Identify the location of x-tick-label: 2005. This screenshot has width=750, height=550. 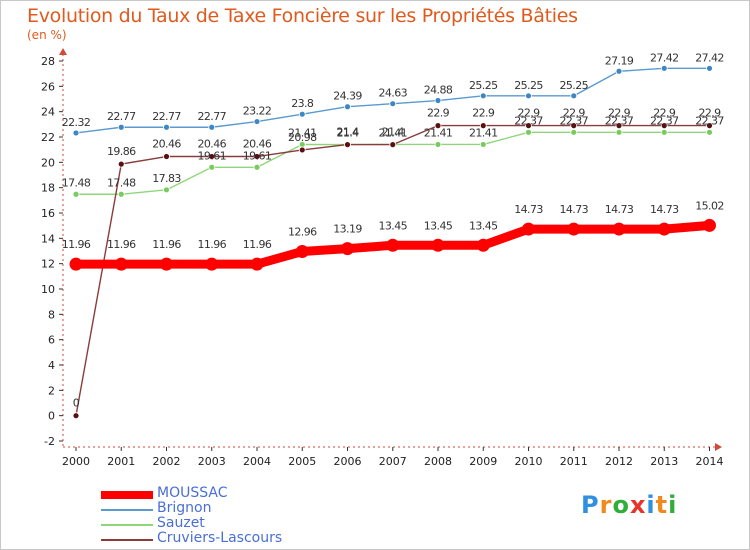
(302, 461).